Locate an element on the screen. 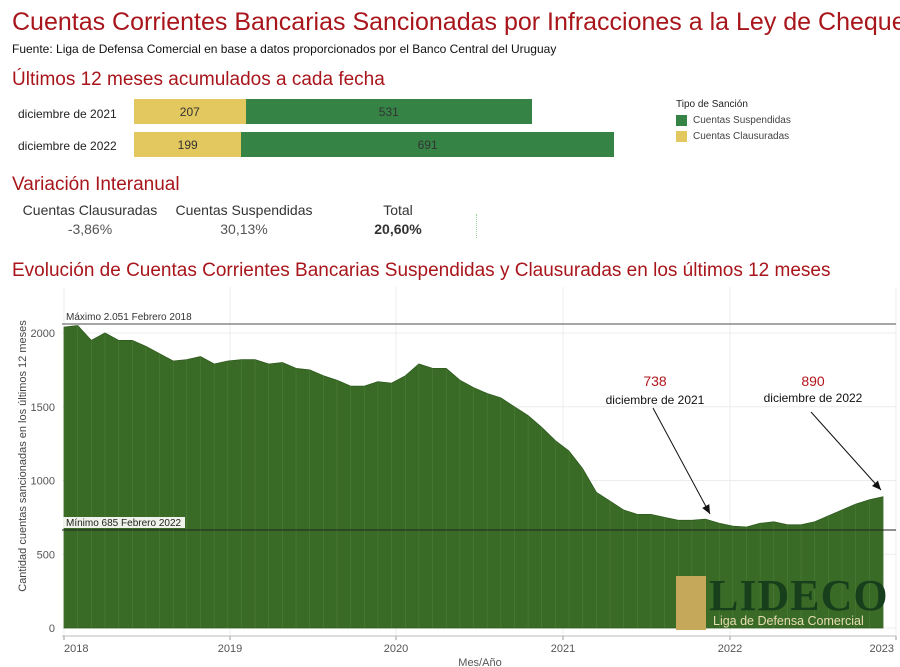  annotation-label-0: diciembre de 2021 is located at coordinates (655, 400).